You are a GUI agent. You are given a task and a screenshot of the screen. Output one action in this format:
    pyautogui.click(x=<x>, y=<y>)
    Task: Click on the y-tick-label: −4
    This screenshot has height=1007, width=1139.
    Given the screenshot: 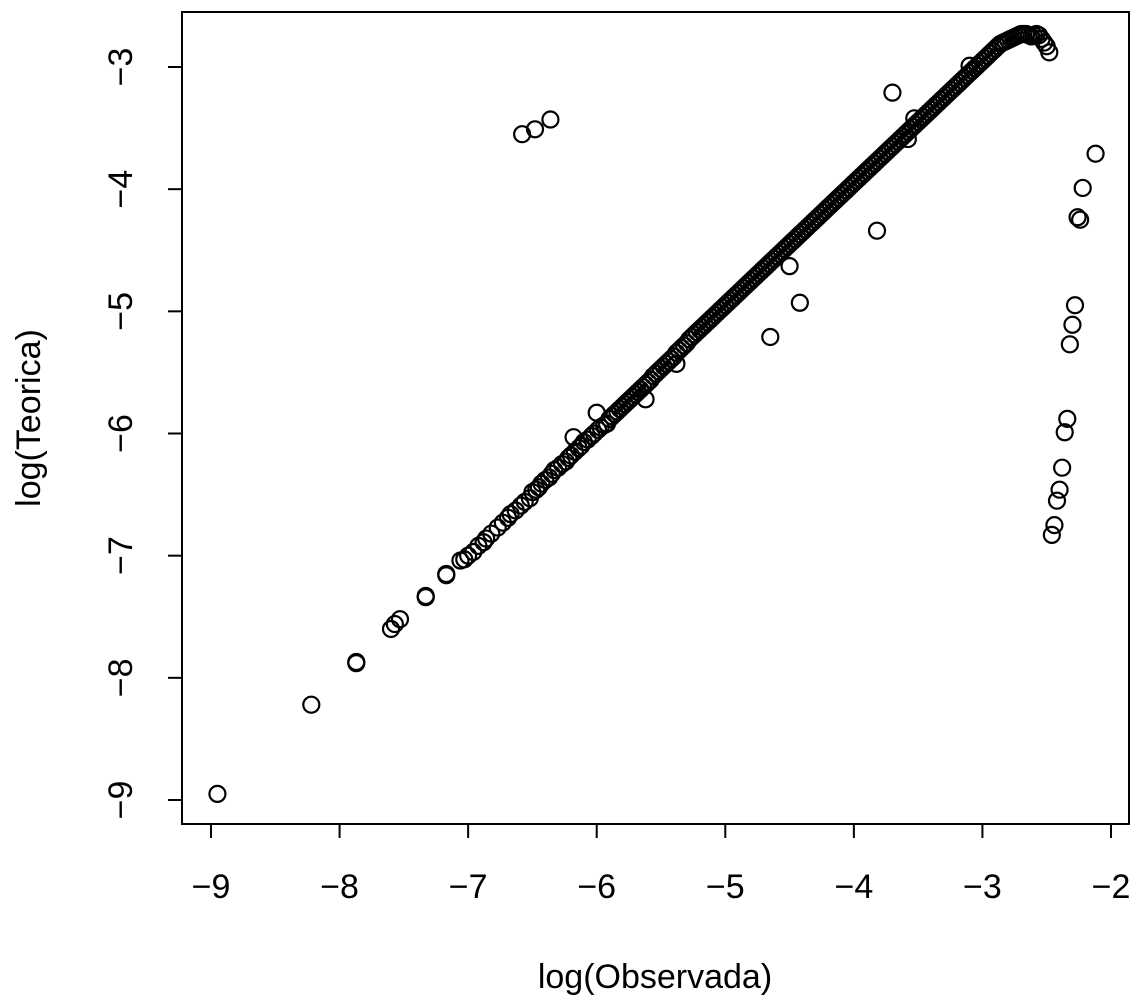 What is the action you would take?
    pyautogui.click(x=121, y=189)
    